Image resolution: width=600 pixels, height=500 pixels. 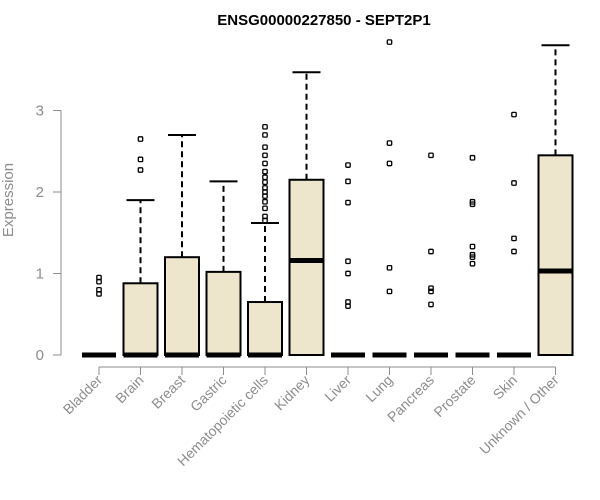 What do you see at coordinates (505, 387) in the screenshot?
I see `x-tick-label: Skin` at bounding box center [505, 387].